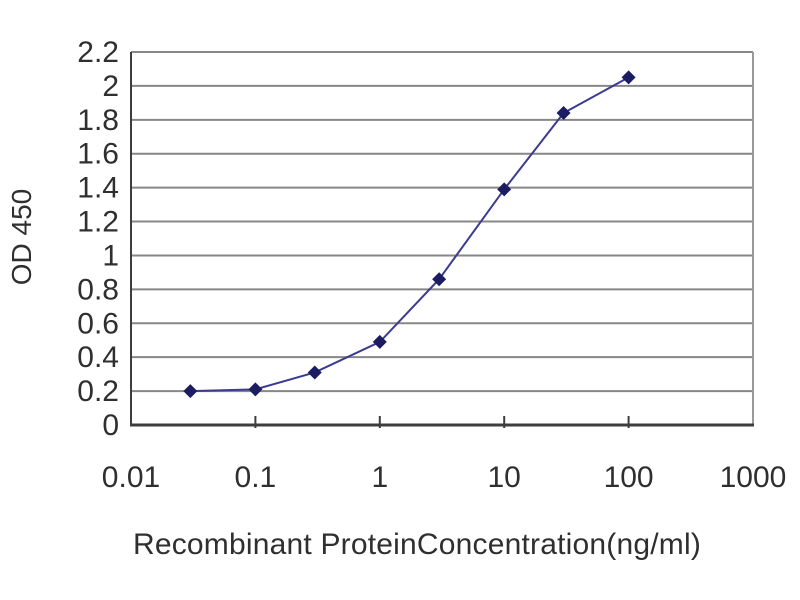 The width and height of the screenshot is (800, 600). Describe the element at coordinates (21, 237) in the screenshot. I see `y-axis-title: OD 450` at that location.